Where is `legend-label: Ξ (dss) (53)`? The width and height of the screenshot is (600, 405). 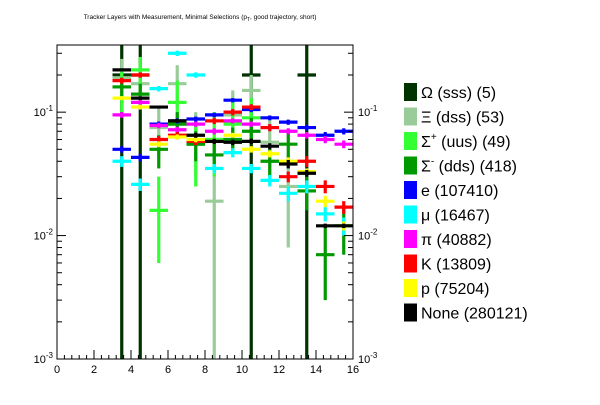
legend-label: Ξ (dss) (53) is located at coordinates (462, 118).